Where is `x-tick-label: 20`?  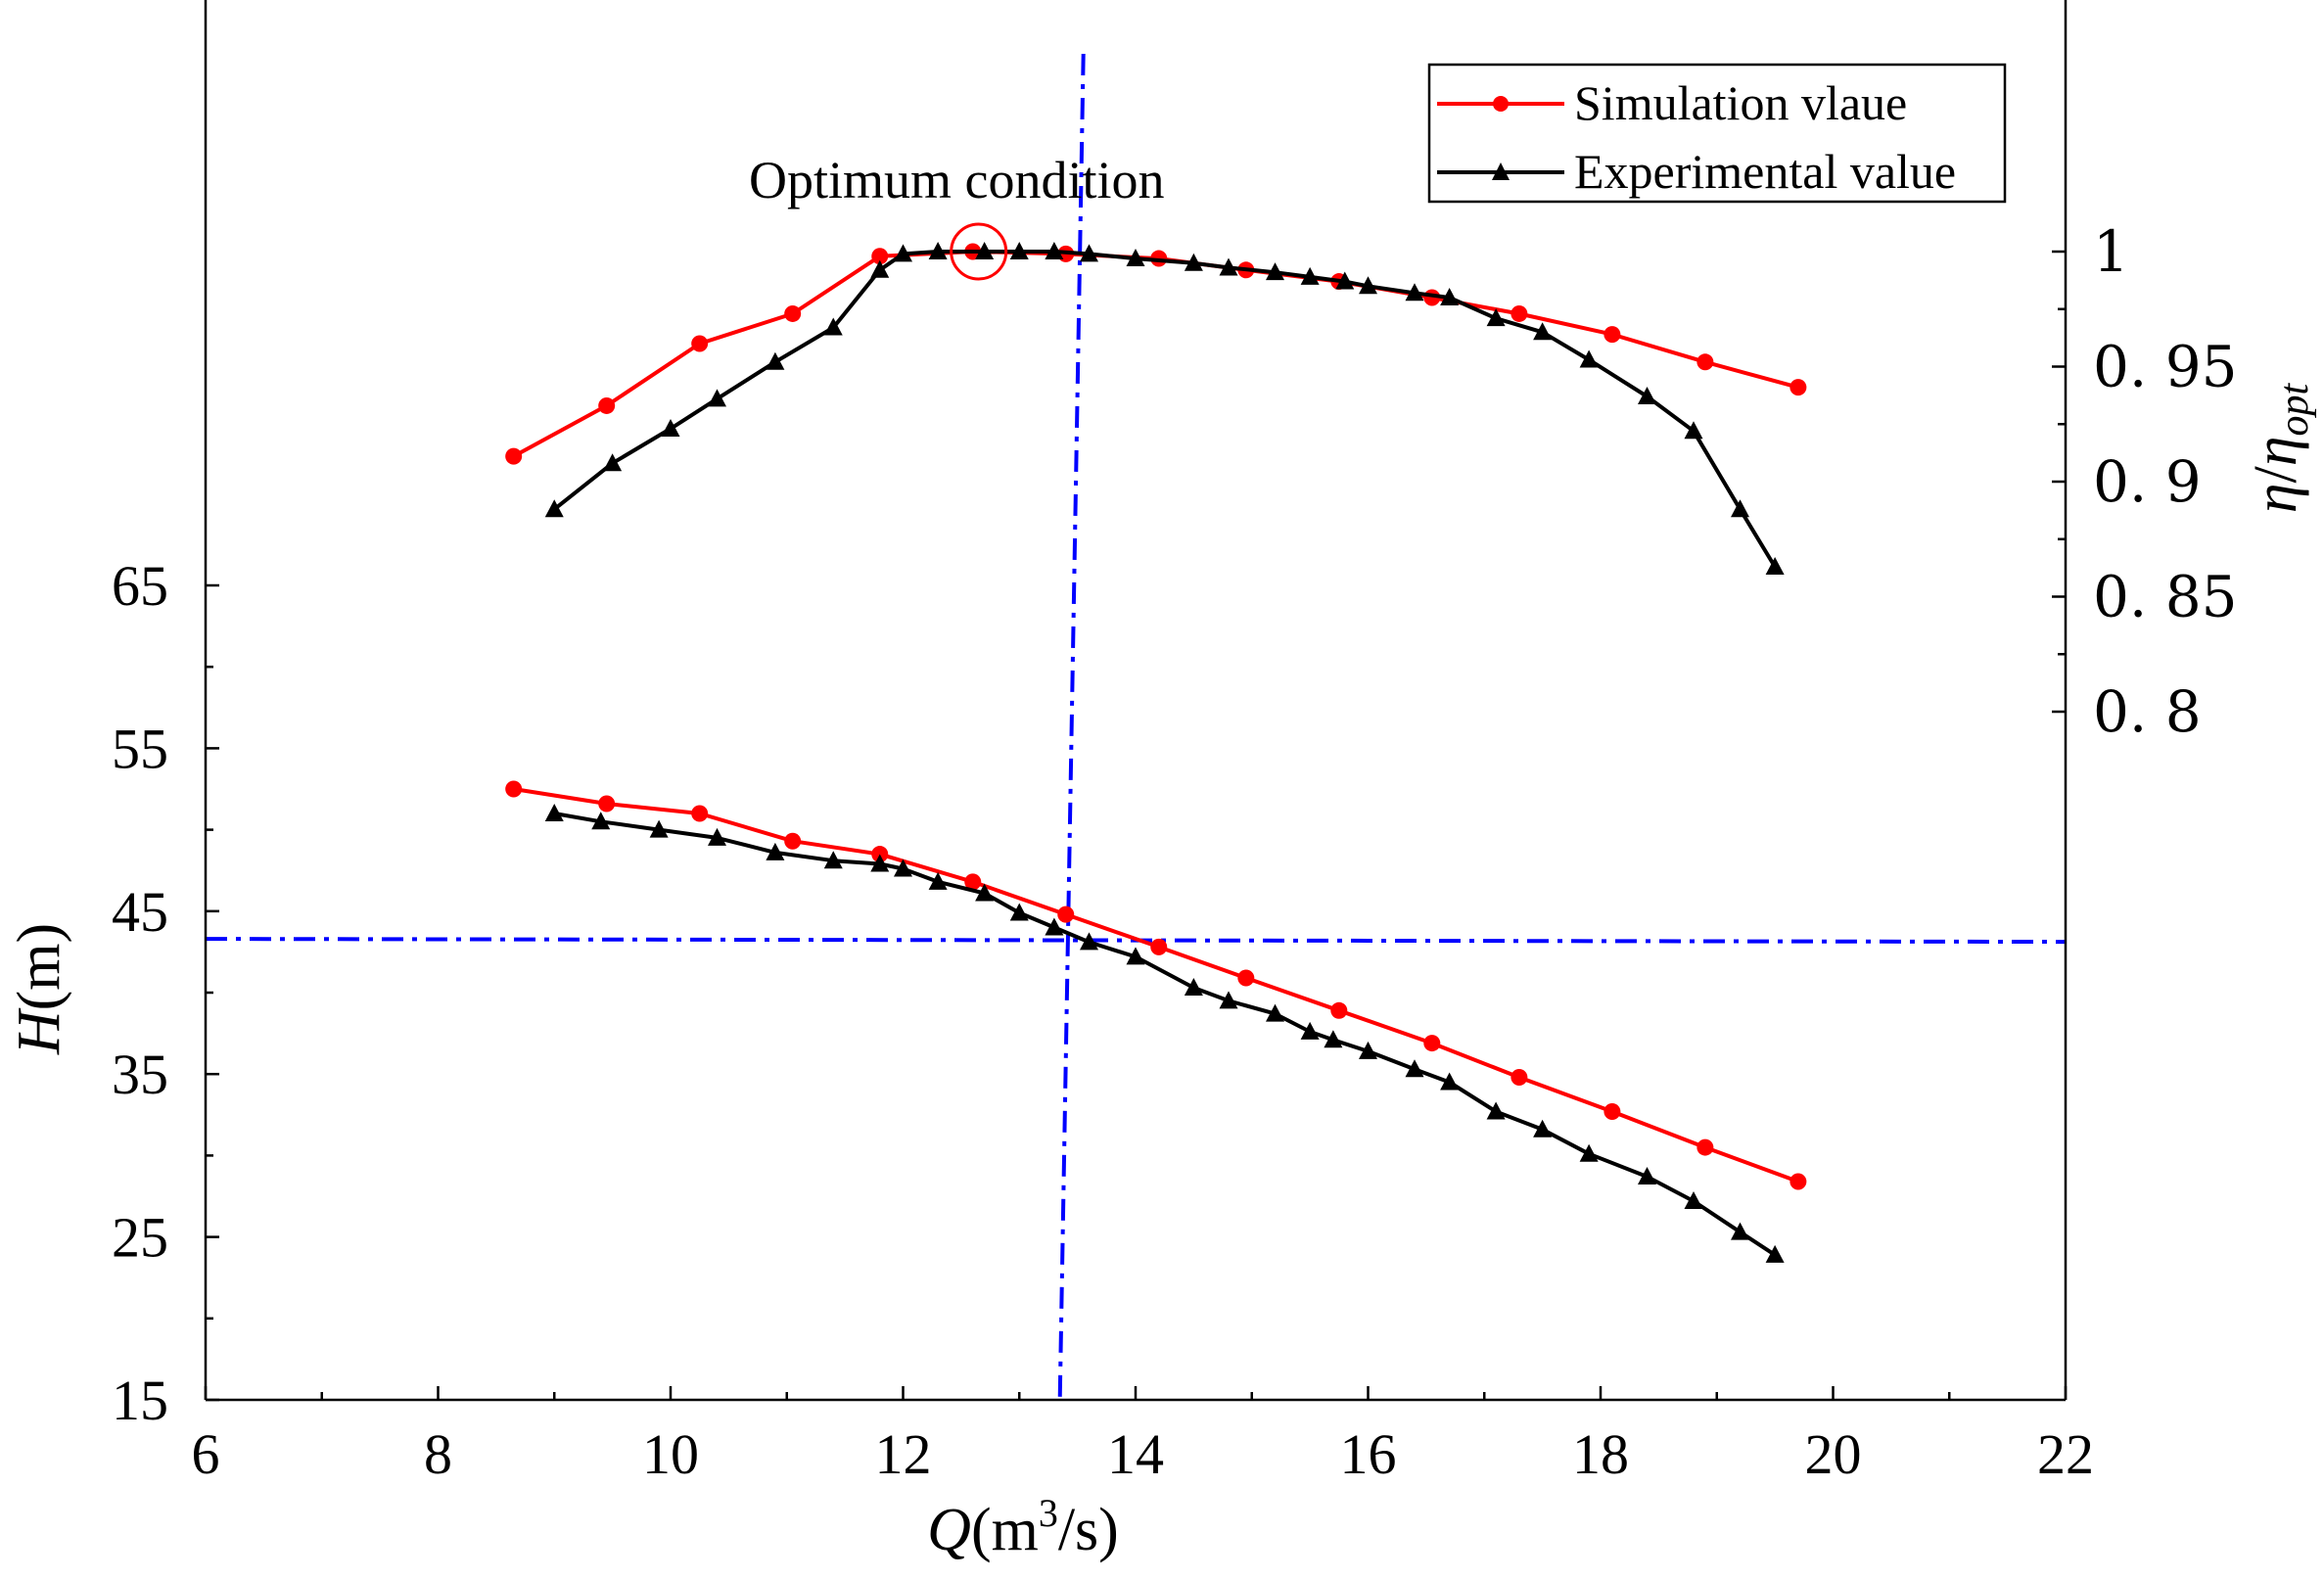 x-tick-label: 20 is located at coordinates (1833, 1454).